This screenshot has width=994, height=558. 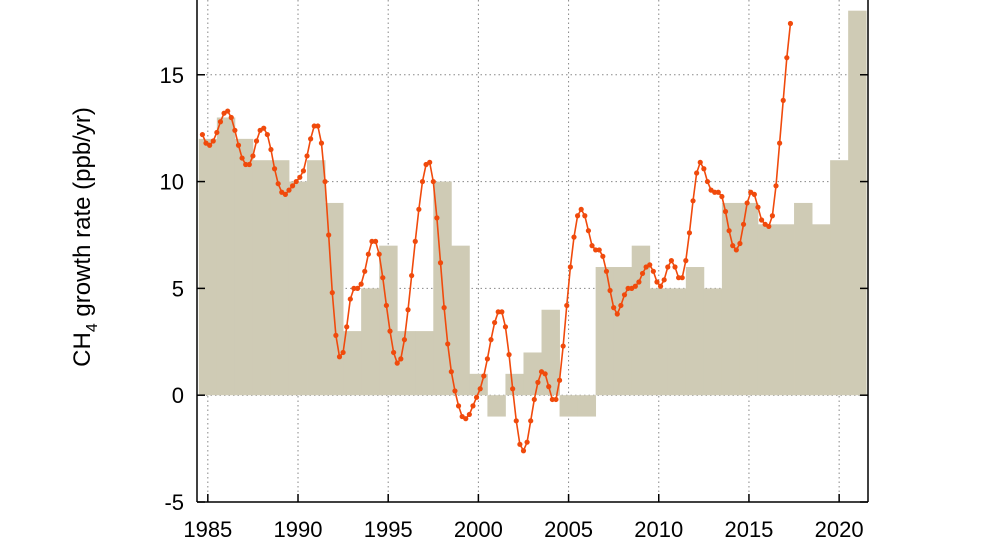 I want to click on x-tick-labels: 1985 1990 1995 2000 2005 2010 2015 2020, so click(x=523, y=529).